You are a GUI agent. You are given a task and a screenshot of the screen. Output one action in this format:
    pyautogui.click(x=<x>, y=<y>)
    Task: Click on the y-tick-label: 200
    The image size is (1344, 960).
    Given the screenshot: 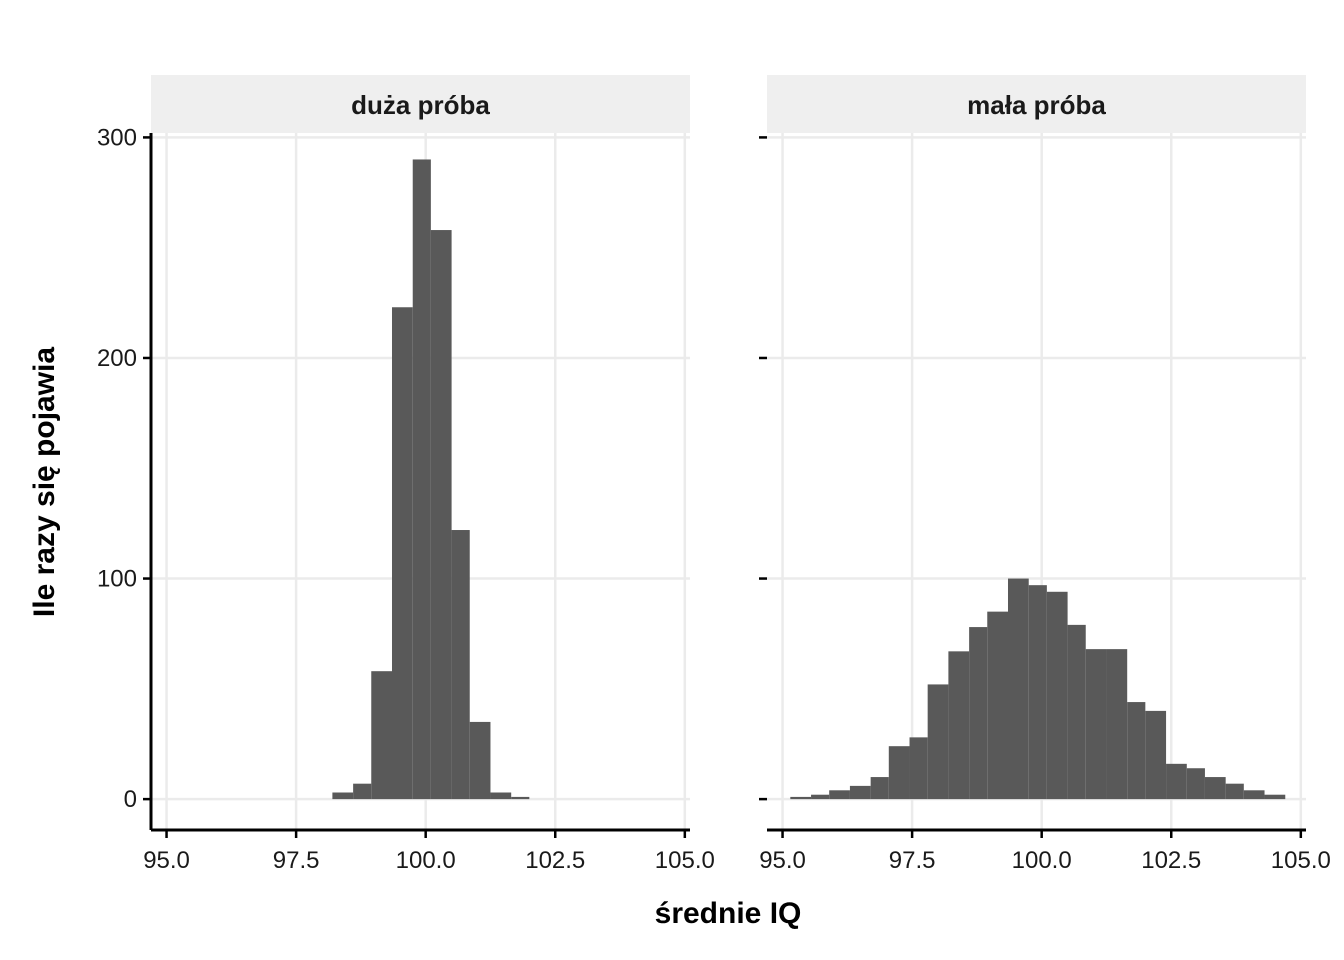 What is the action you would take?
    pyautogui.click(x=117, y=358)
    